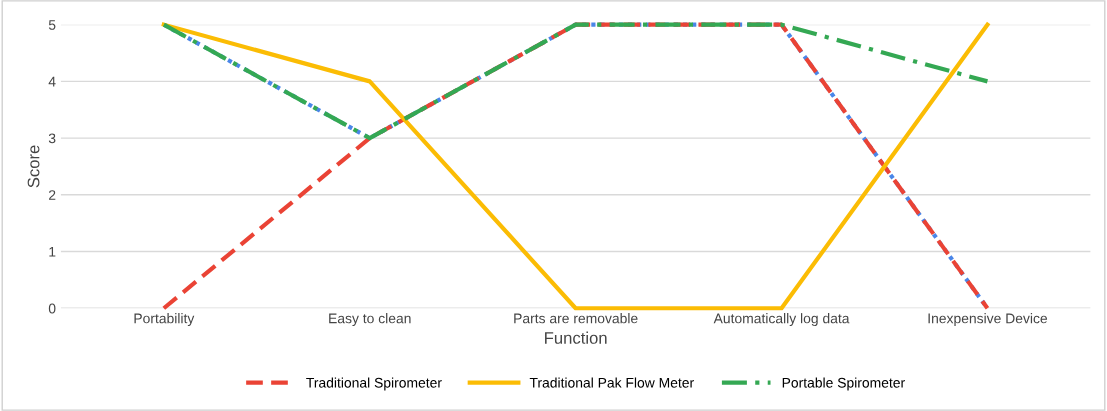  I want to click on y-tick-label: 4, so click(52, 81).